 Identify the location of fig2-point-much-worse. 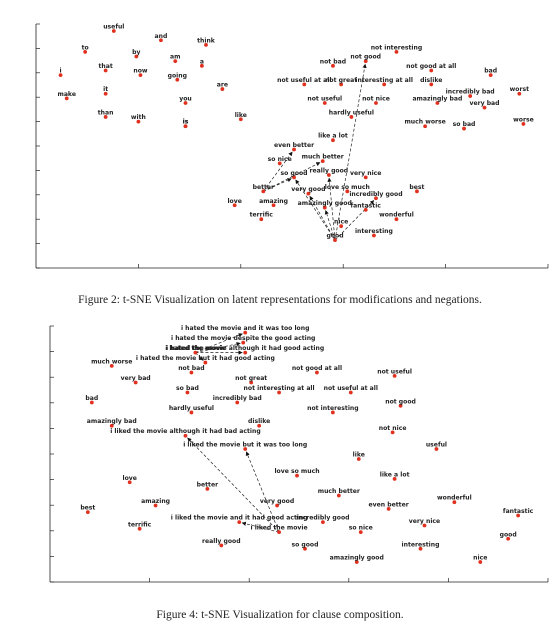
(425, 126).